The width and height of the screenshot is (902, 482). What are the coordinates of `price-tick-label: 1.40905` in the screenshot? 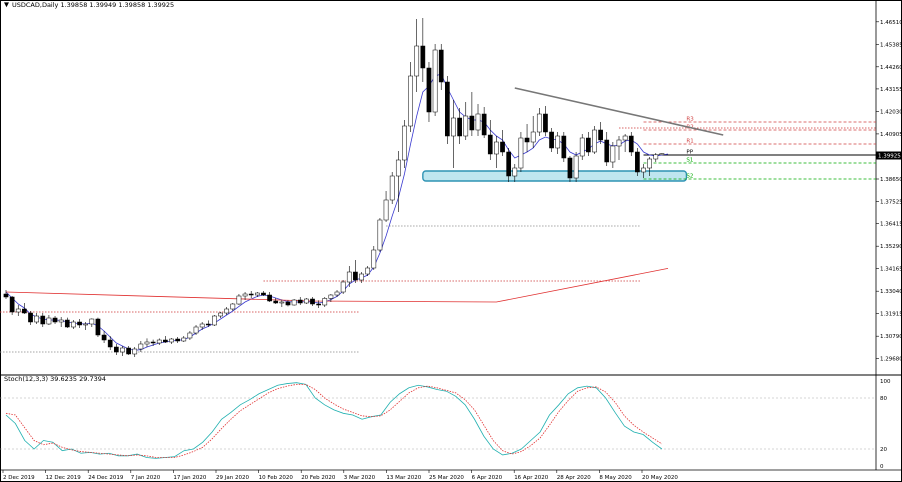 It's located at (891, 135).